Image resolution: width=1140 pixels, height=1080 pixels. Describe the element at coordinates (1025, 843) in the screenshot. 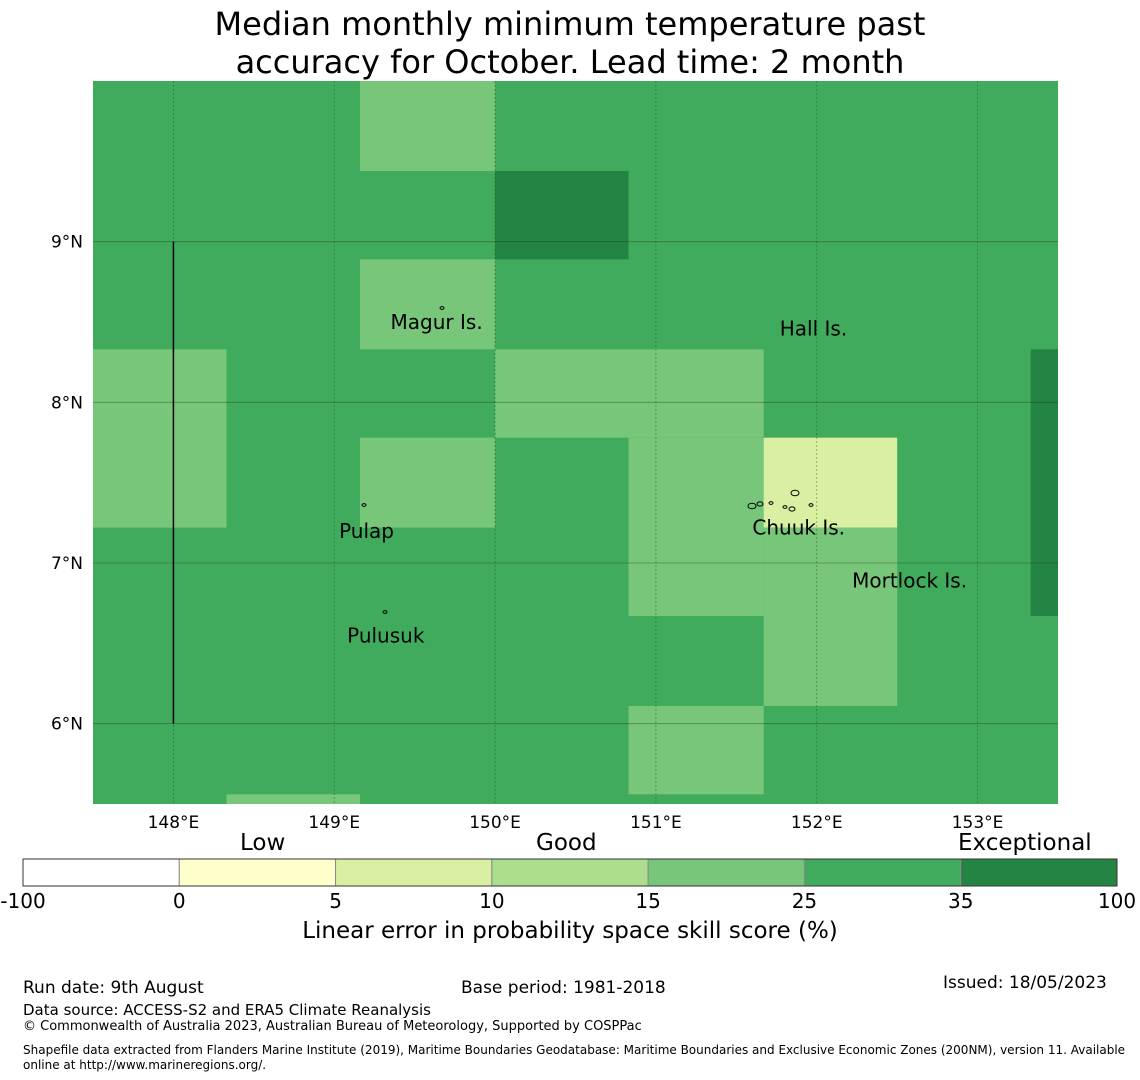

I see `colorbar-category-exceptional: Exceptional` at that location.